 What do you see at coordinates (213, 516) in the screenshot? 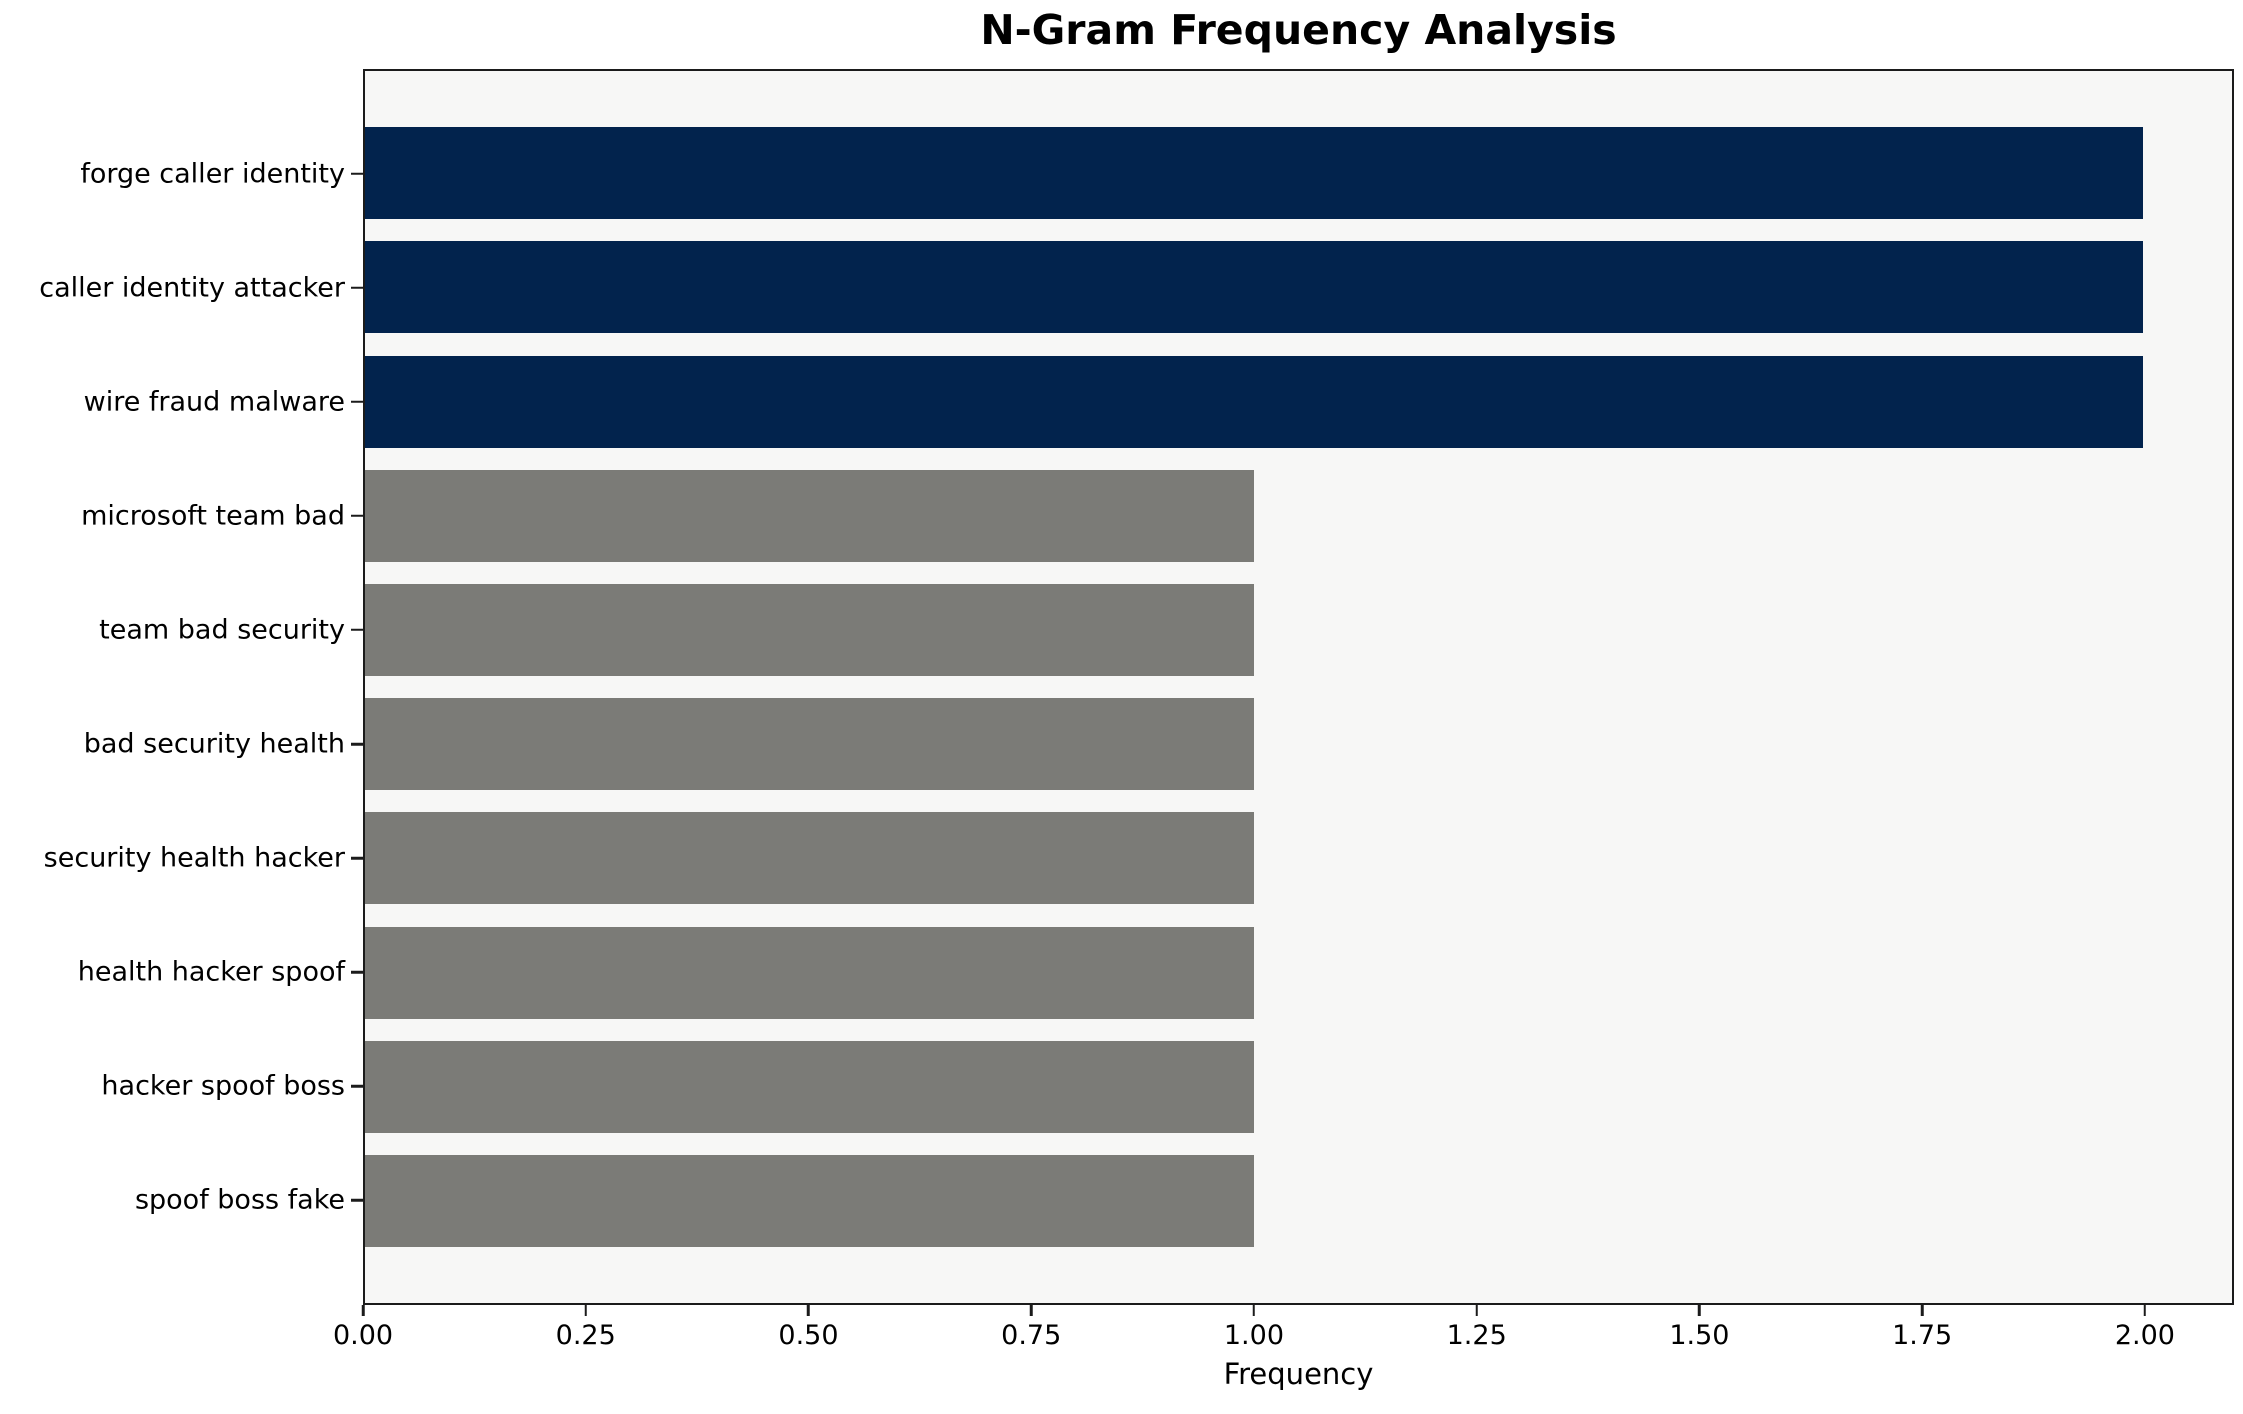
I see `y-tick-label: microsoft team bad` at bounding box center [213, 516].